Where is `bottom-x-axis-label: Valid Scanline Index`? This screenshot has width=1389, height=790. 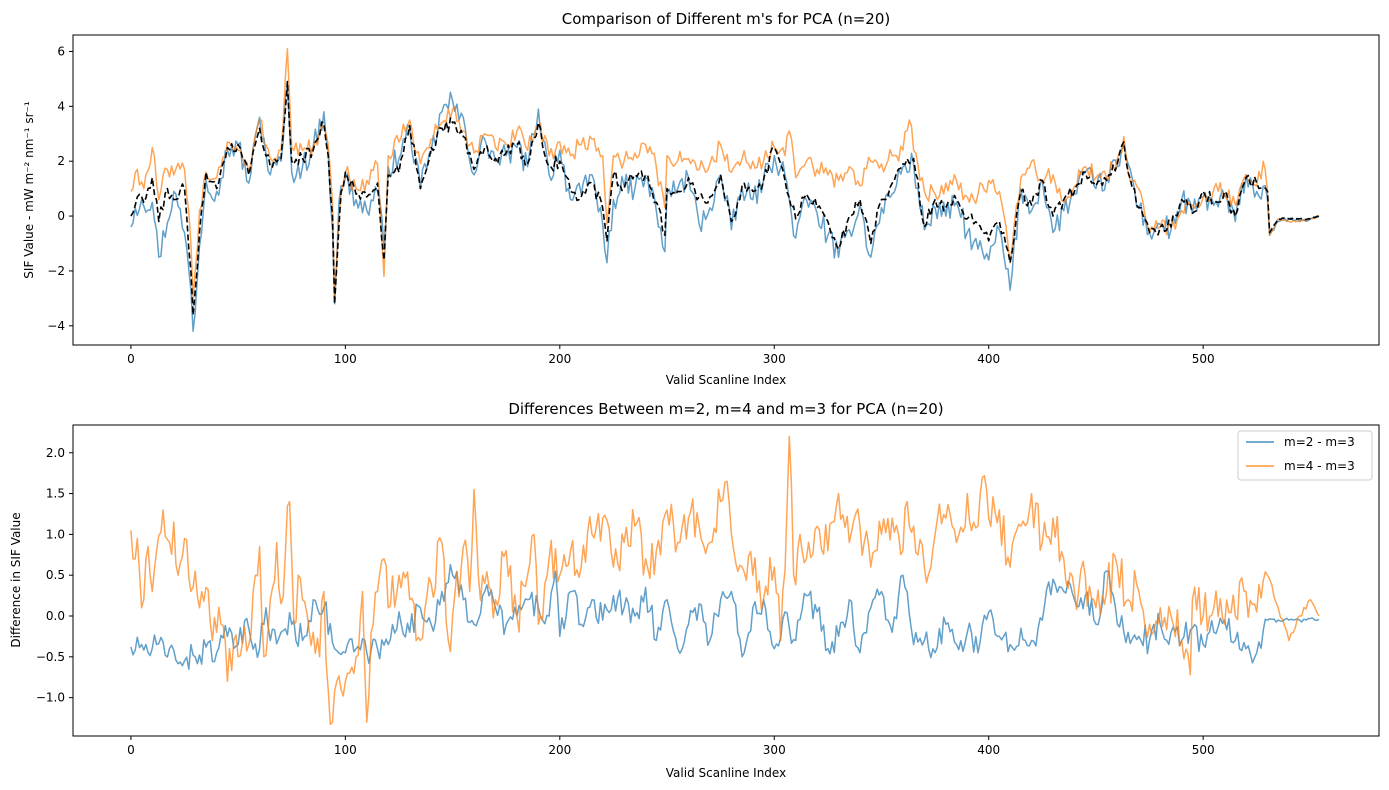
bottom-x-axis-label: Valid Scanline Index is located at coordinates (726, 773).